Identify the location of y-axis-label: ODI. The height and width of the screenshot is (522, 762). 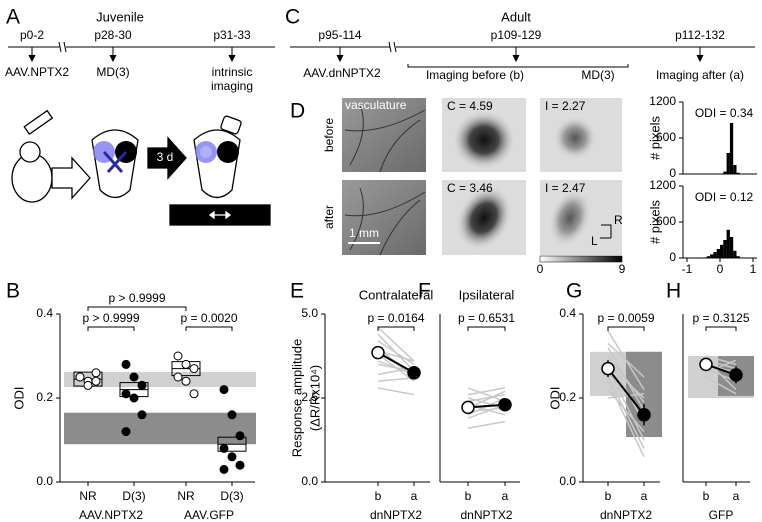
(18, 397).